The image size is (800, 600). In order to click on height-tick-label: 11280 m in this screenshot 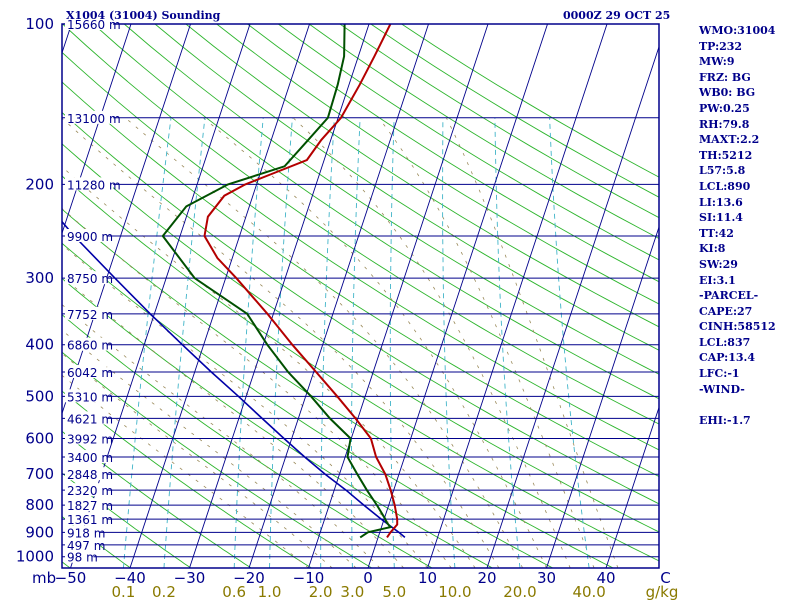, I will do `click(94, 185)`.